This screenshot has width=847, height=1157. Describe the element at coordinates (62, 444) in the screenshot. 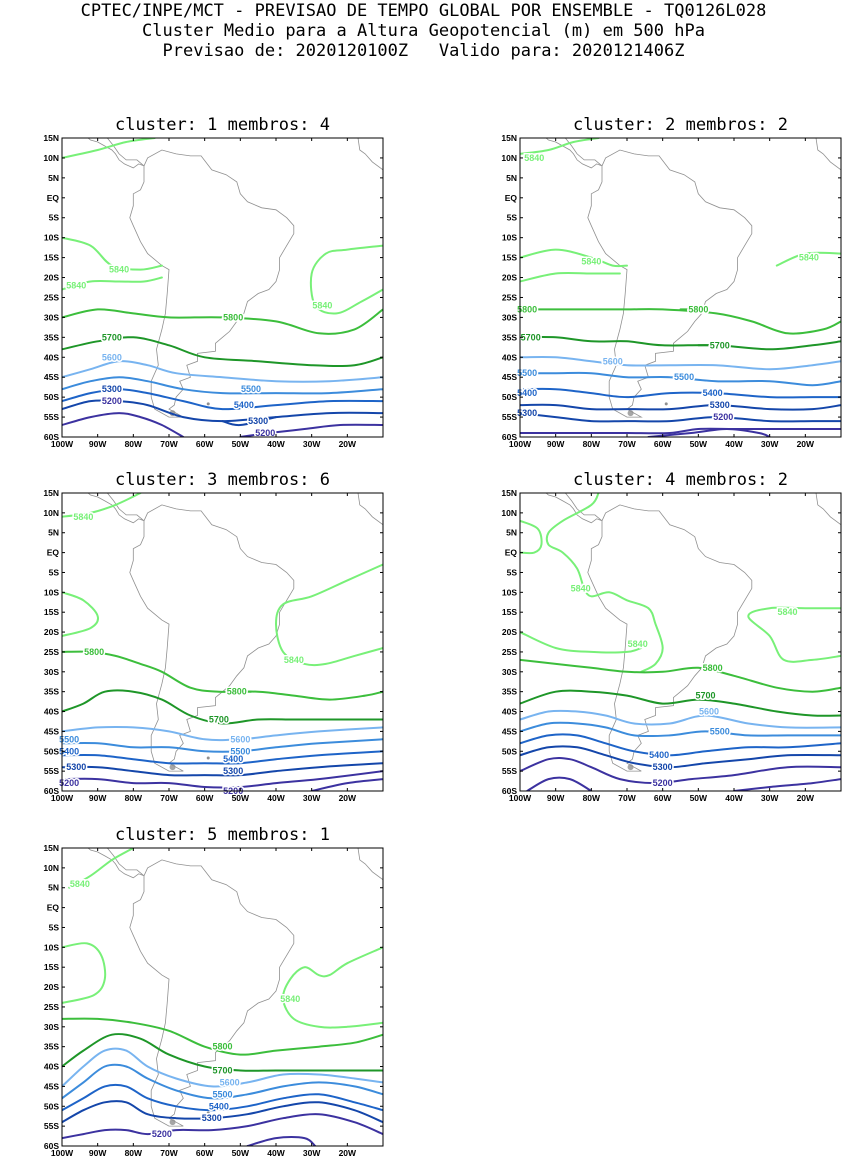

I see `x-tick-label: 100W` at that location.